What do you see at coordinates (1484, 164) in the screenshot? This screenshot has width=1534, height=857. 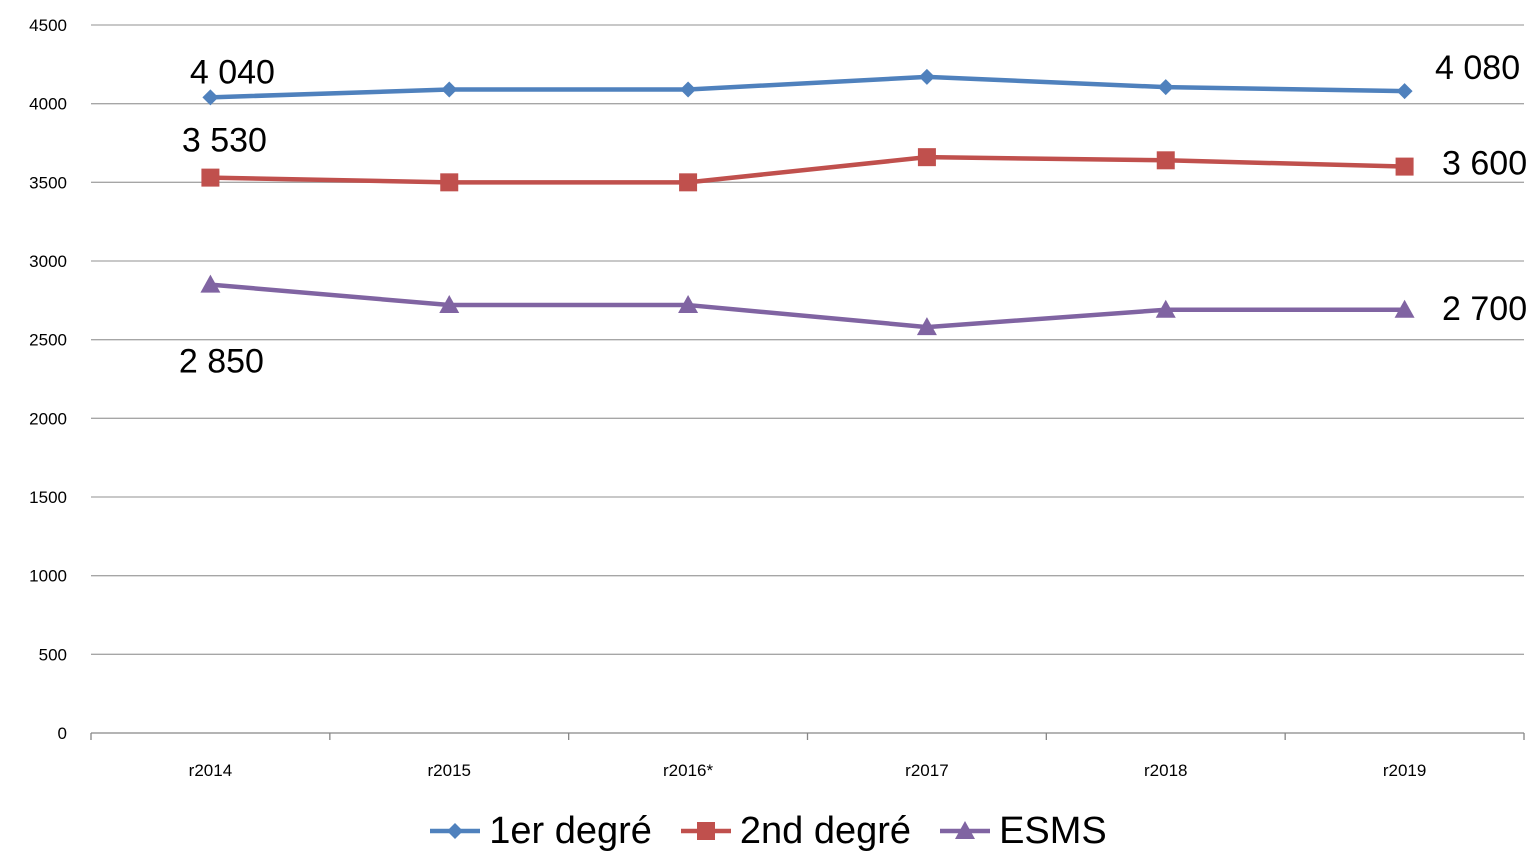 I see `data-label: 3 600` at bounding box center [1484, 164].